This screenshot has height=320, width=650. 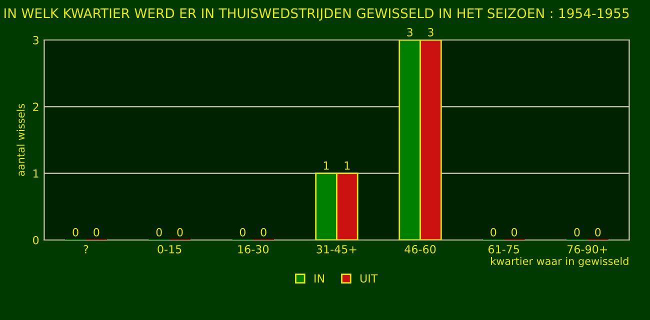 I want to click on x-tick-label: ?, so click(x=86, y=249).